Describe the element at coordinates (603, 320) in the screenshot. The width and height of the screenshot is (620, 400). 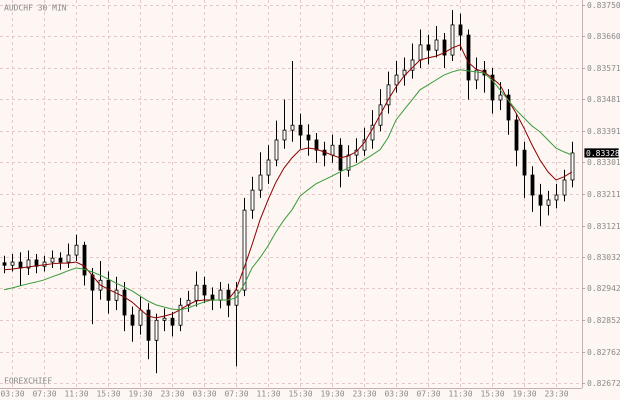
I see `y-tick-label: 0.82852` at that location.